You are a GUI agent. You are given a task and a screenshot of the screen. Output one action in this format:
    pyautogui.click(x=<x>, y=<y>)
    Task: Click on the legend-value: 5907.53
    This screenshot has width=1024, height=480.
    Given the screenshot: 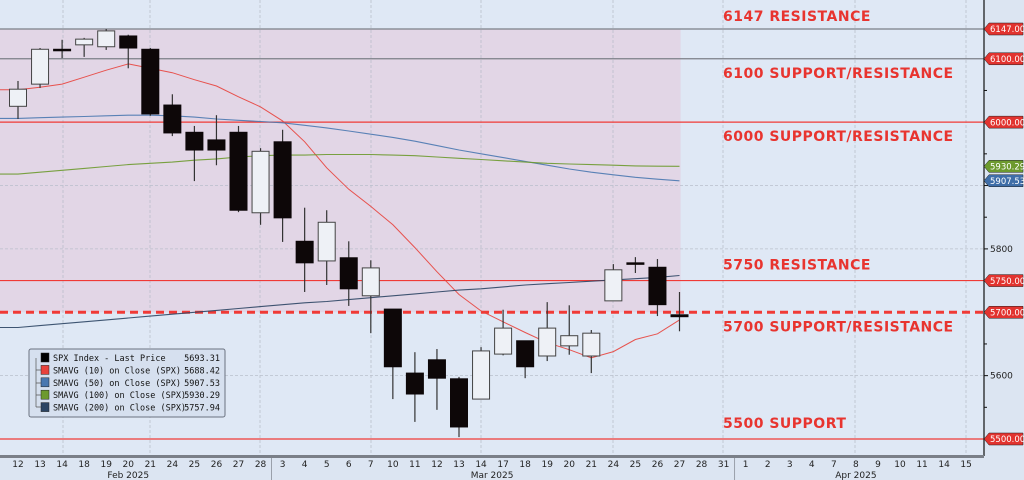 What is the action you would take?
    pyautogui.click(x=202, y=384)
    